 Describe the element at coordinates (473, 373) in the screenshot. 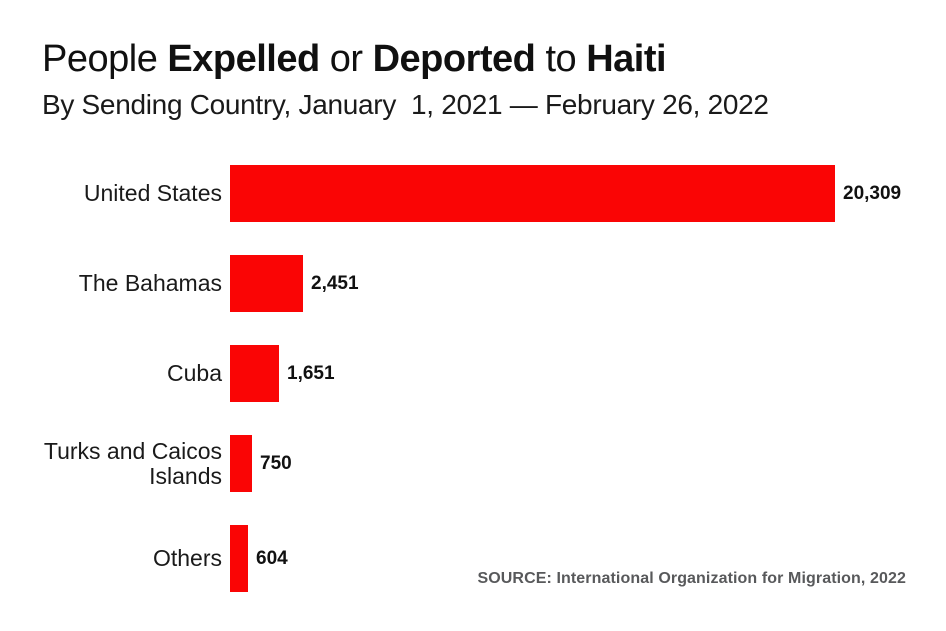

I see `bar-row-cuba: Cuba 1,651` at that location.